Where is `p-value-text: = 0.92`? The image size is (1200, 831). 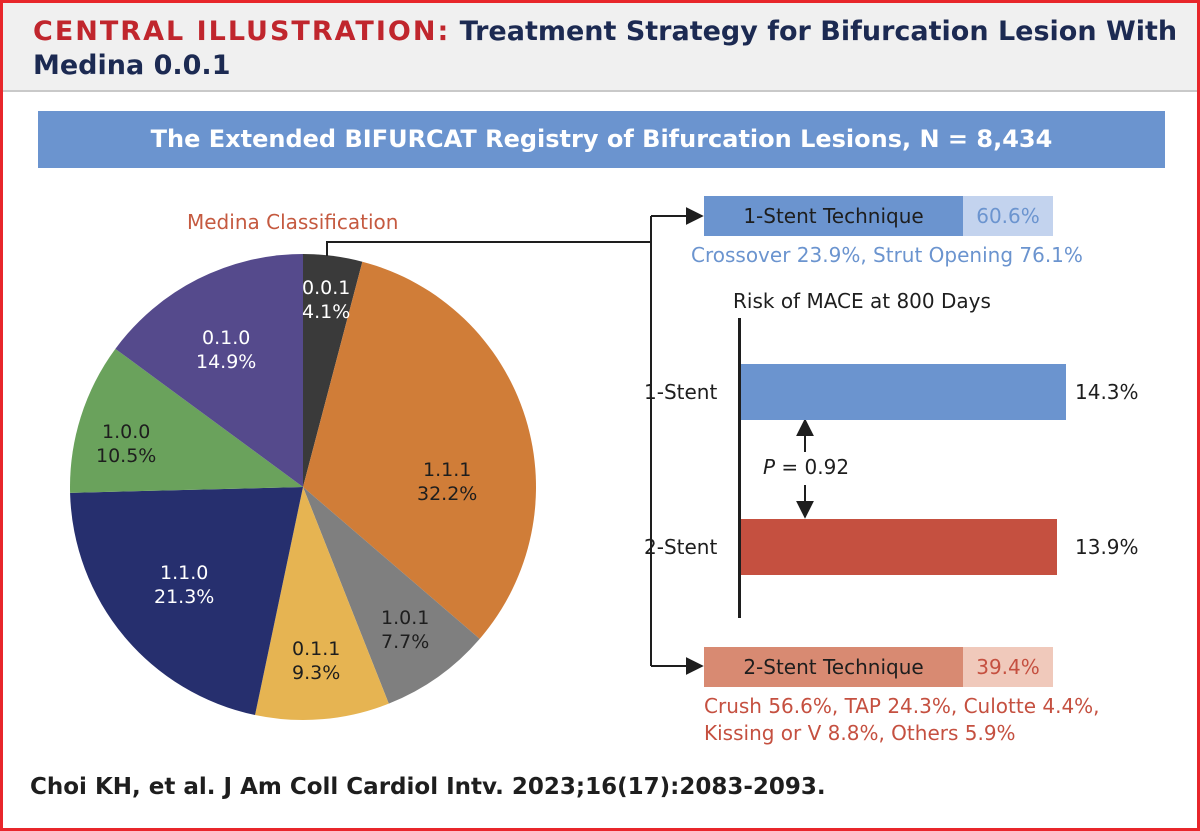 p-value-text: = 0.92 is located at coordinates (812, 467).